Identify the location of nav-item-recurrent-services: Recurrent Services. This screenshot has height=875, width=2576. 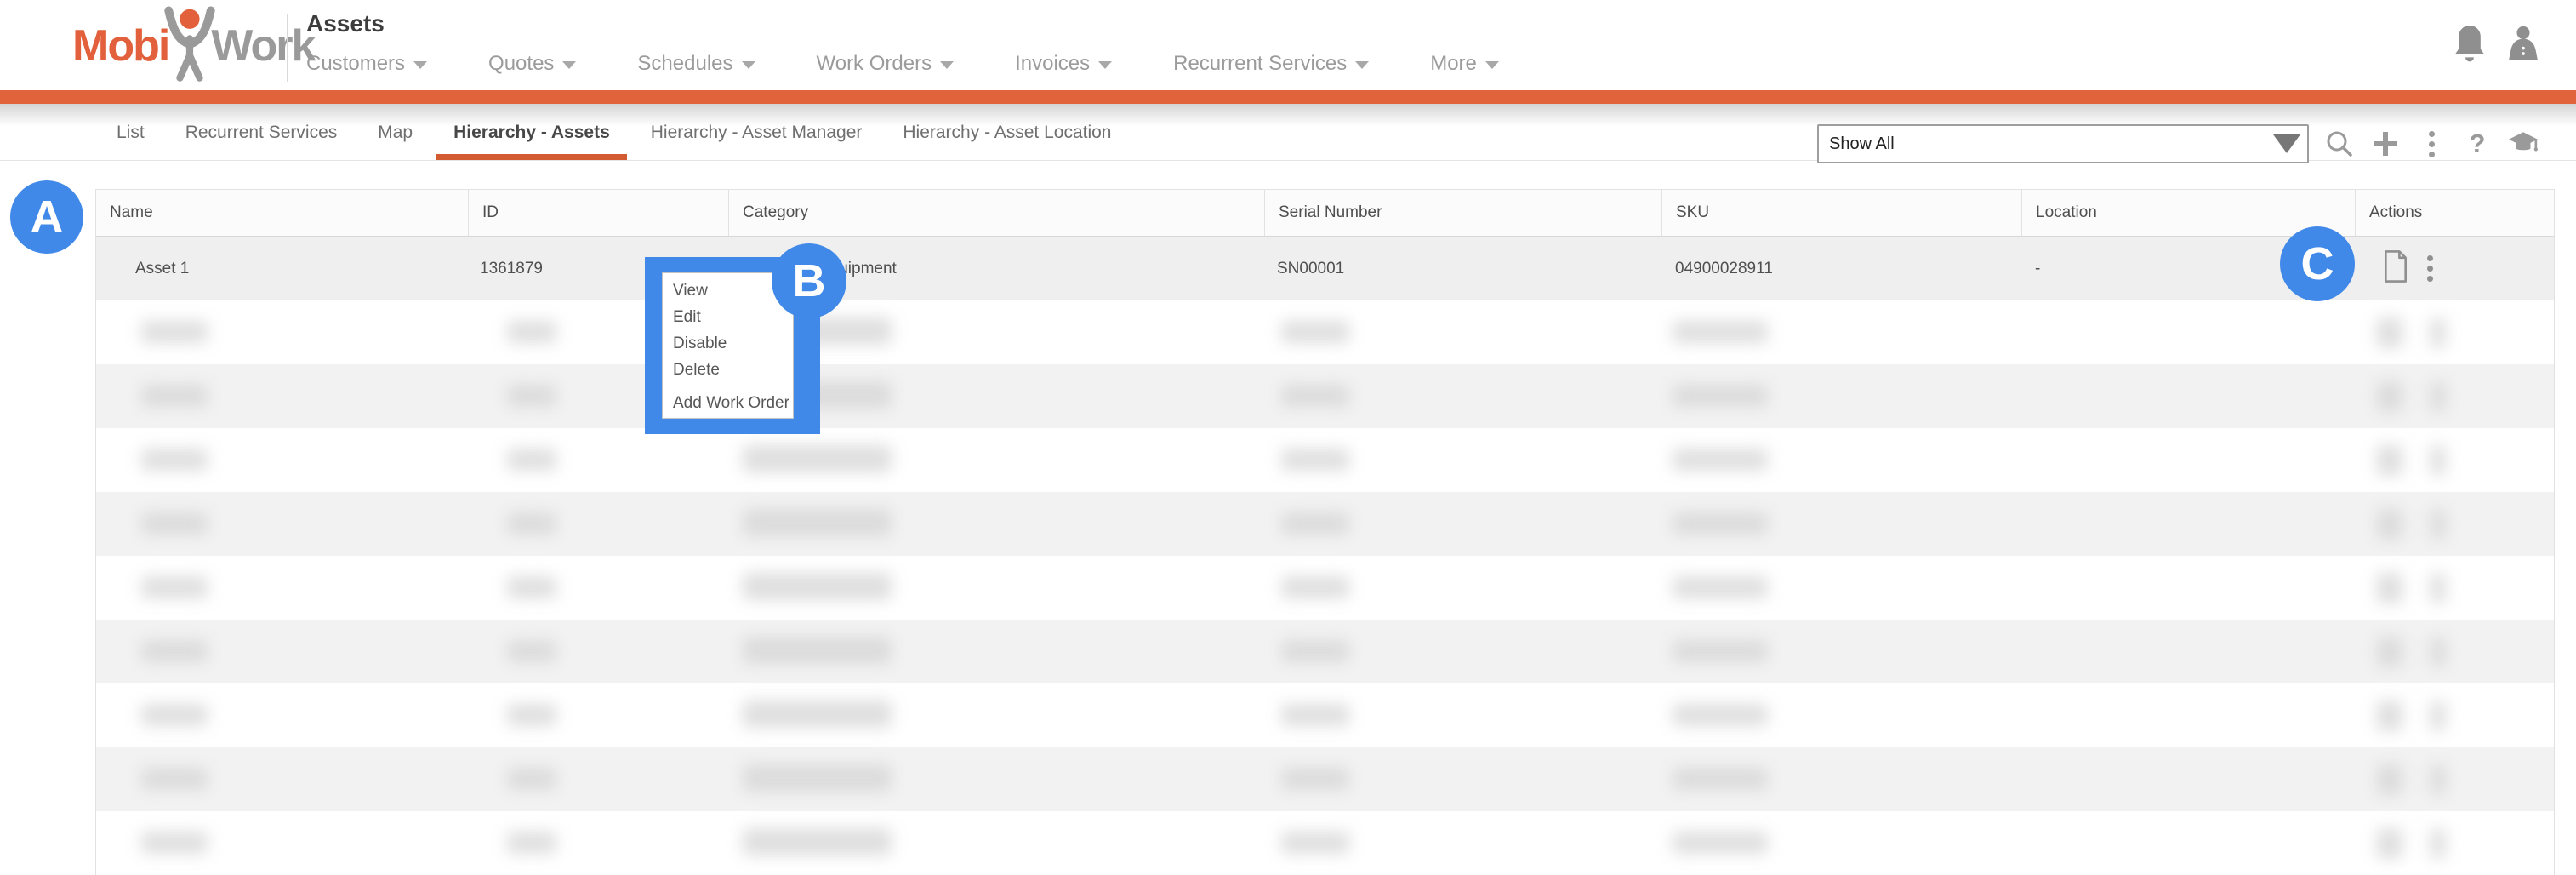
(1271, 64).